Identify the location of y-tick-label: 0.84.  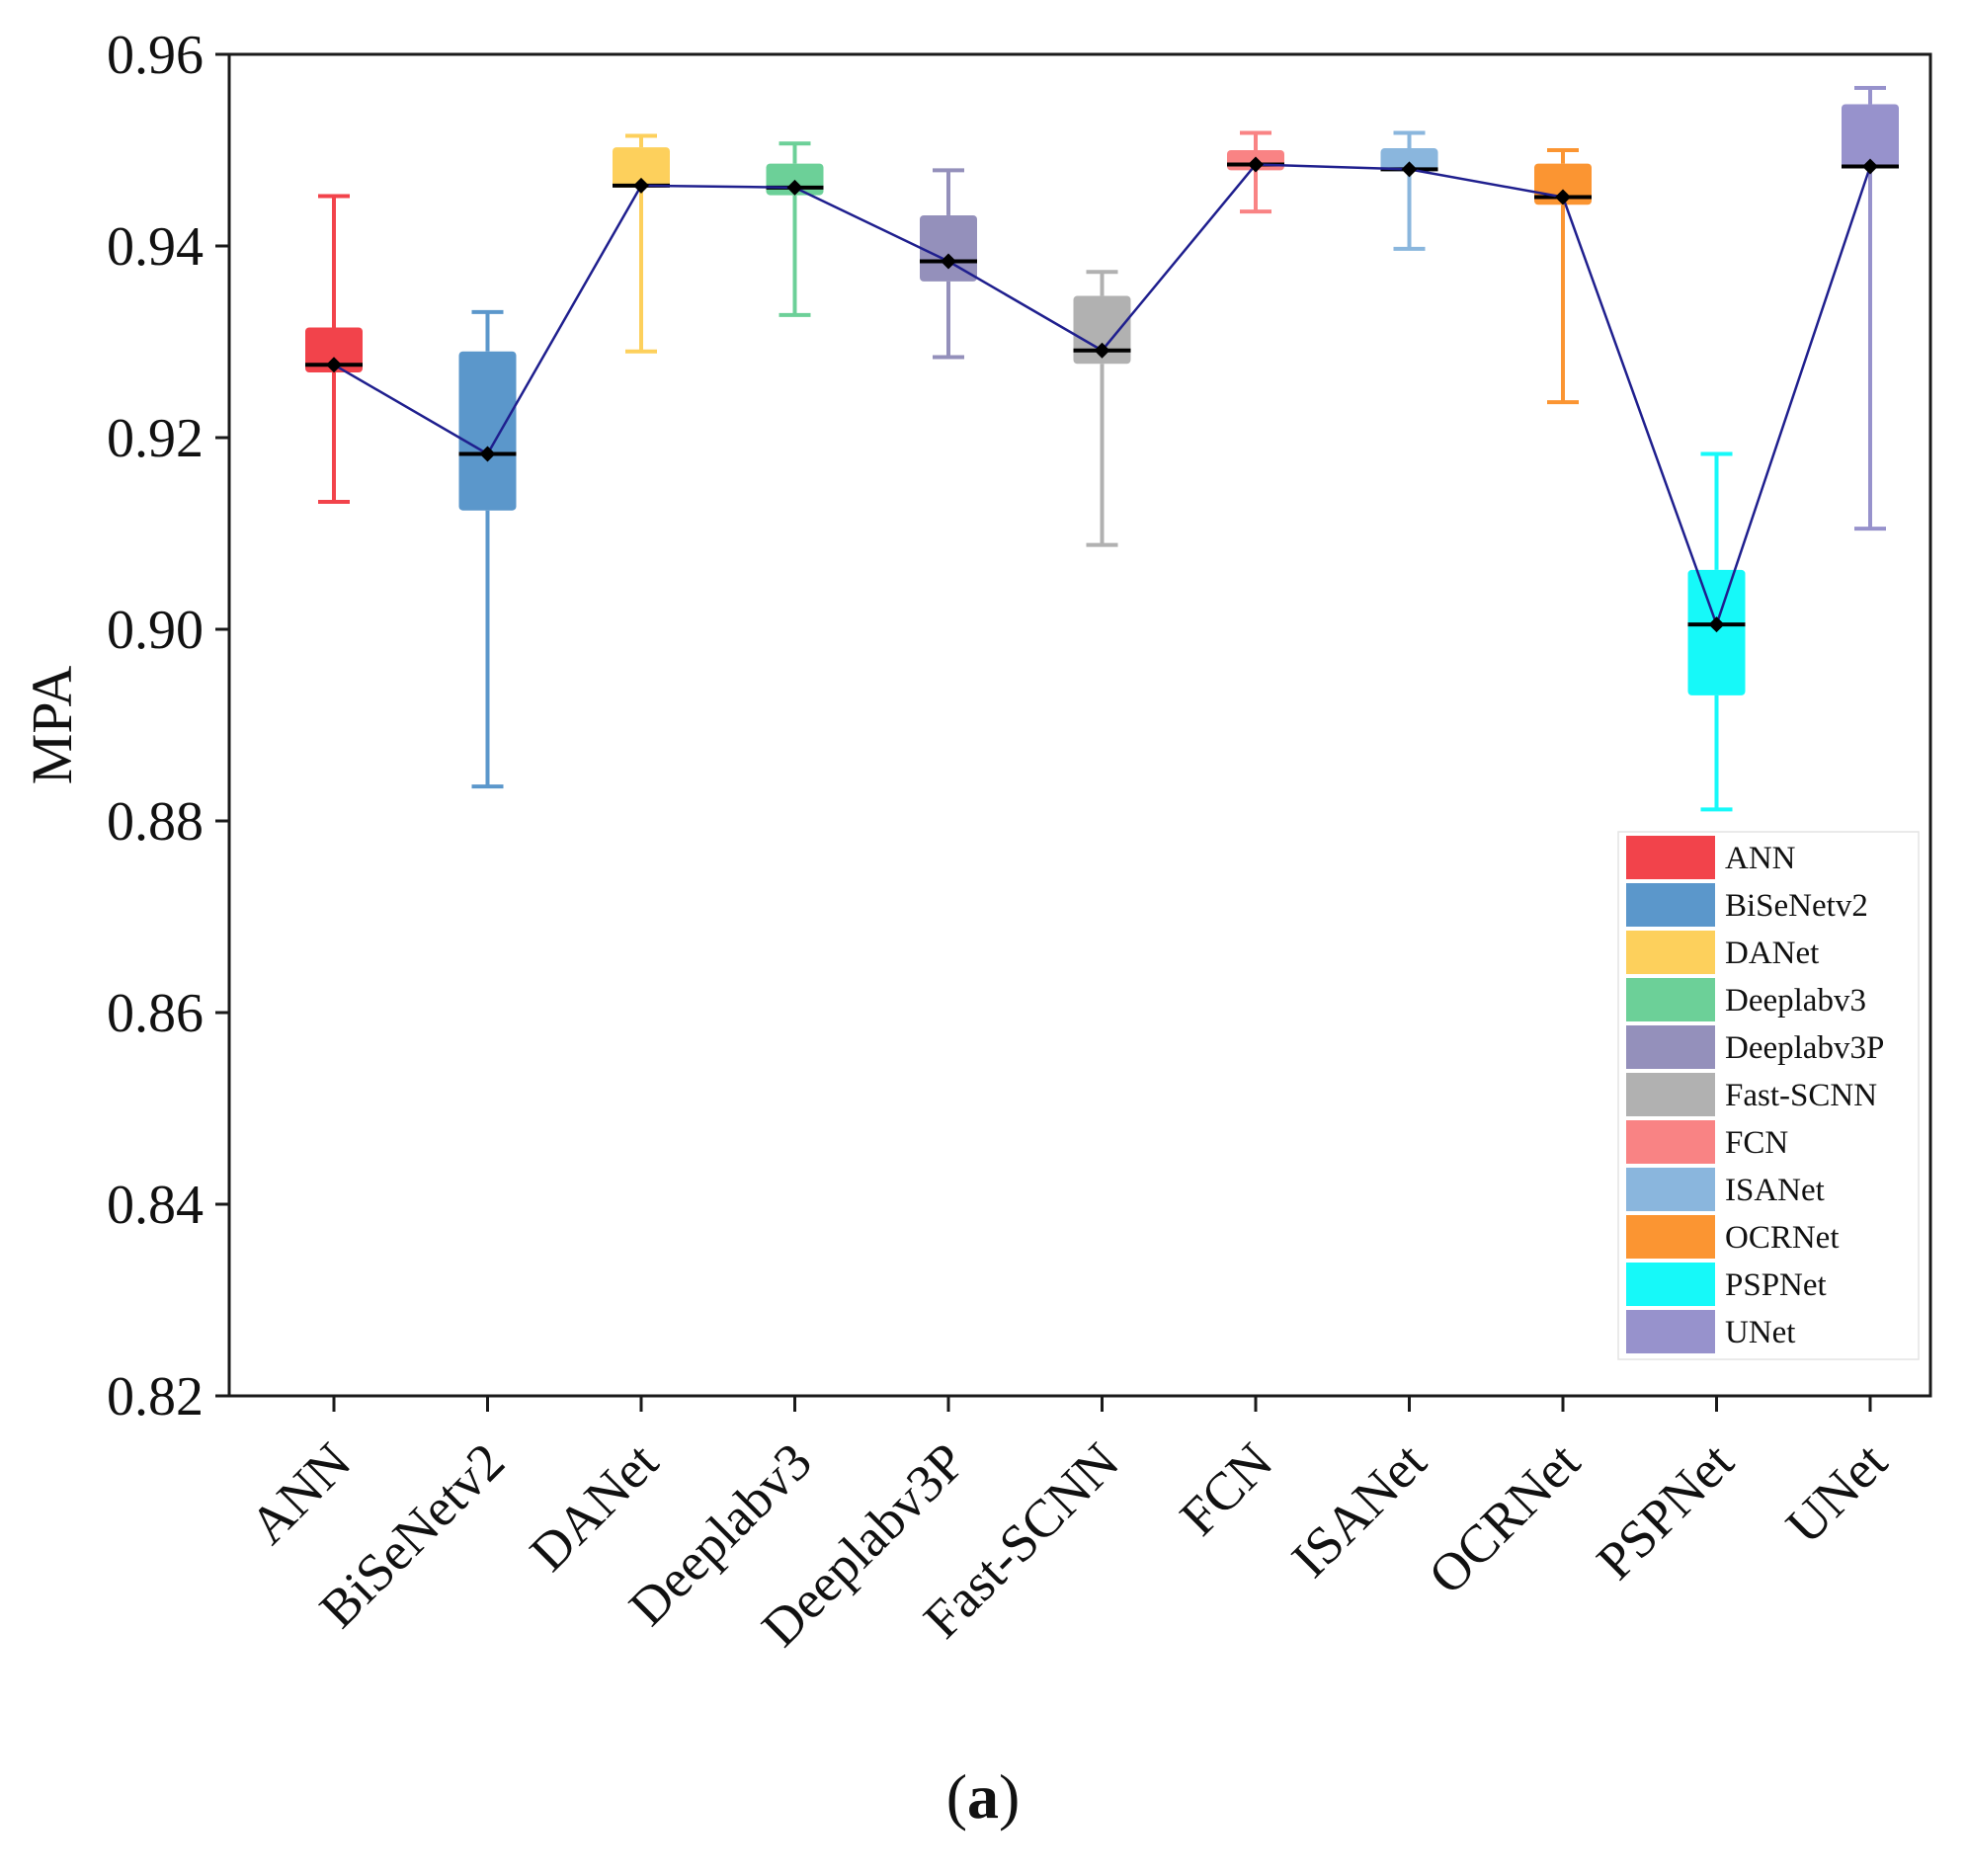
(155, 1206).